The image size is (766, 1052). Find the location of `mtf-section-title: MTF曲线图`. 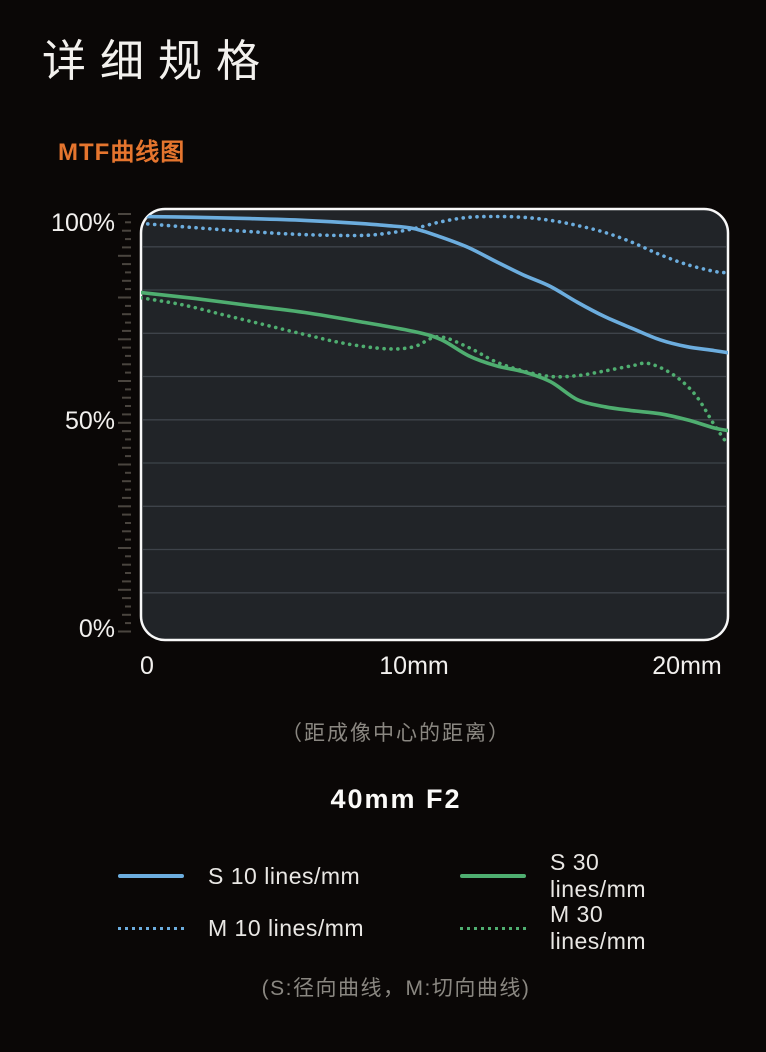

mtf-section-title: MTF曲线图 is located at coordinates (122, 152).